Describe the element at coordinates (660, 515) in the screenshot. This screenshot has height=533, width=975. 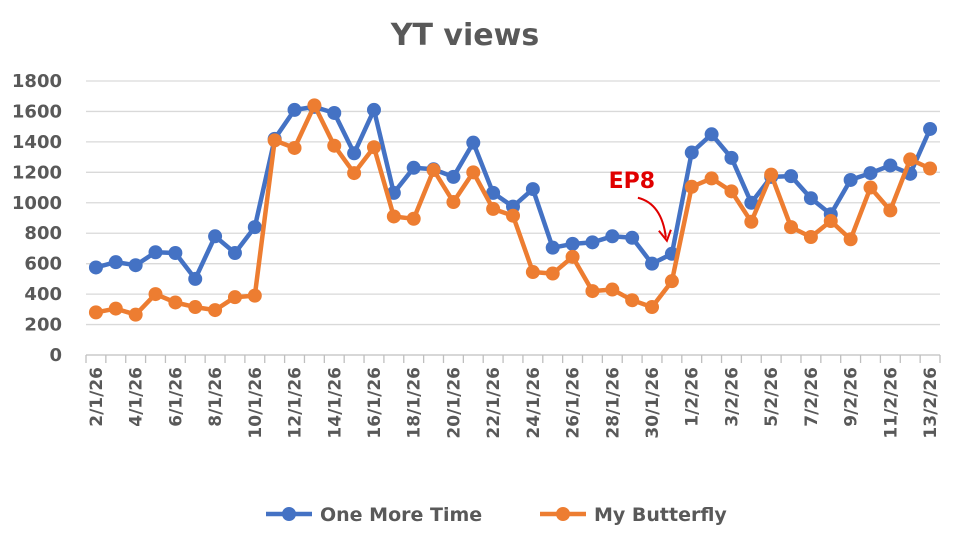
I see `legend-label: My Butterfly` at that location.